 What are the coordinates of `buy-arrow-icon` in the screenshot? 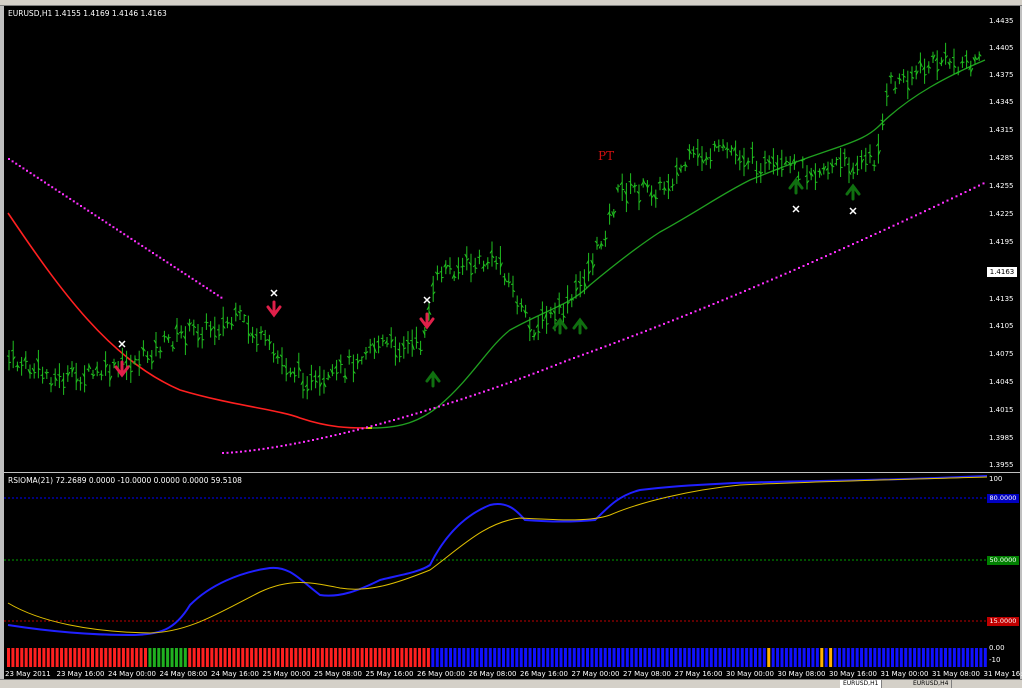 It's located at (580, 326).